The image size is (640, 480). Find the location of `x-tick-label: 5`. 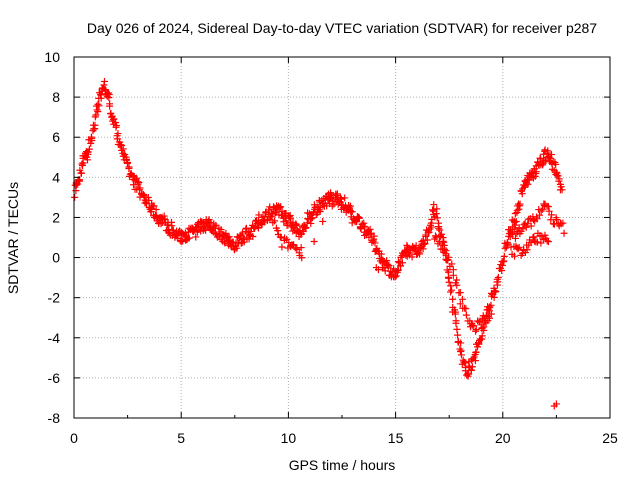

x-tick-label: 5 is located at coordinates (181, 438).